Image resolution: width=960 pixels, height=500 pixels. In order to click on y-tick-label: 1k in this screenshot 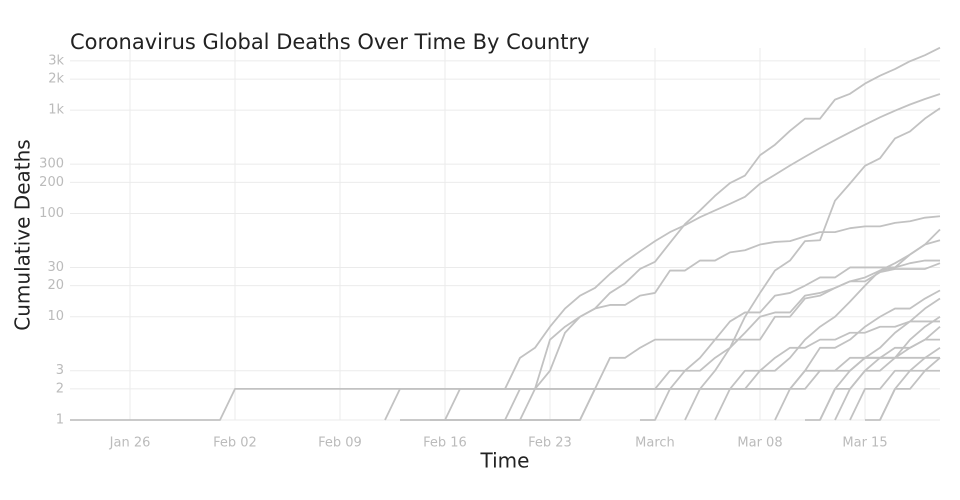, I will do `click(56, 110)`.